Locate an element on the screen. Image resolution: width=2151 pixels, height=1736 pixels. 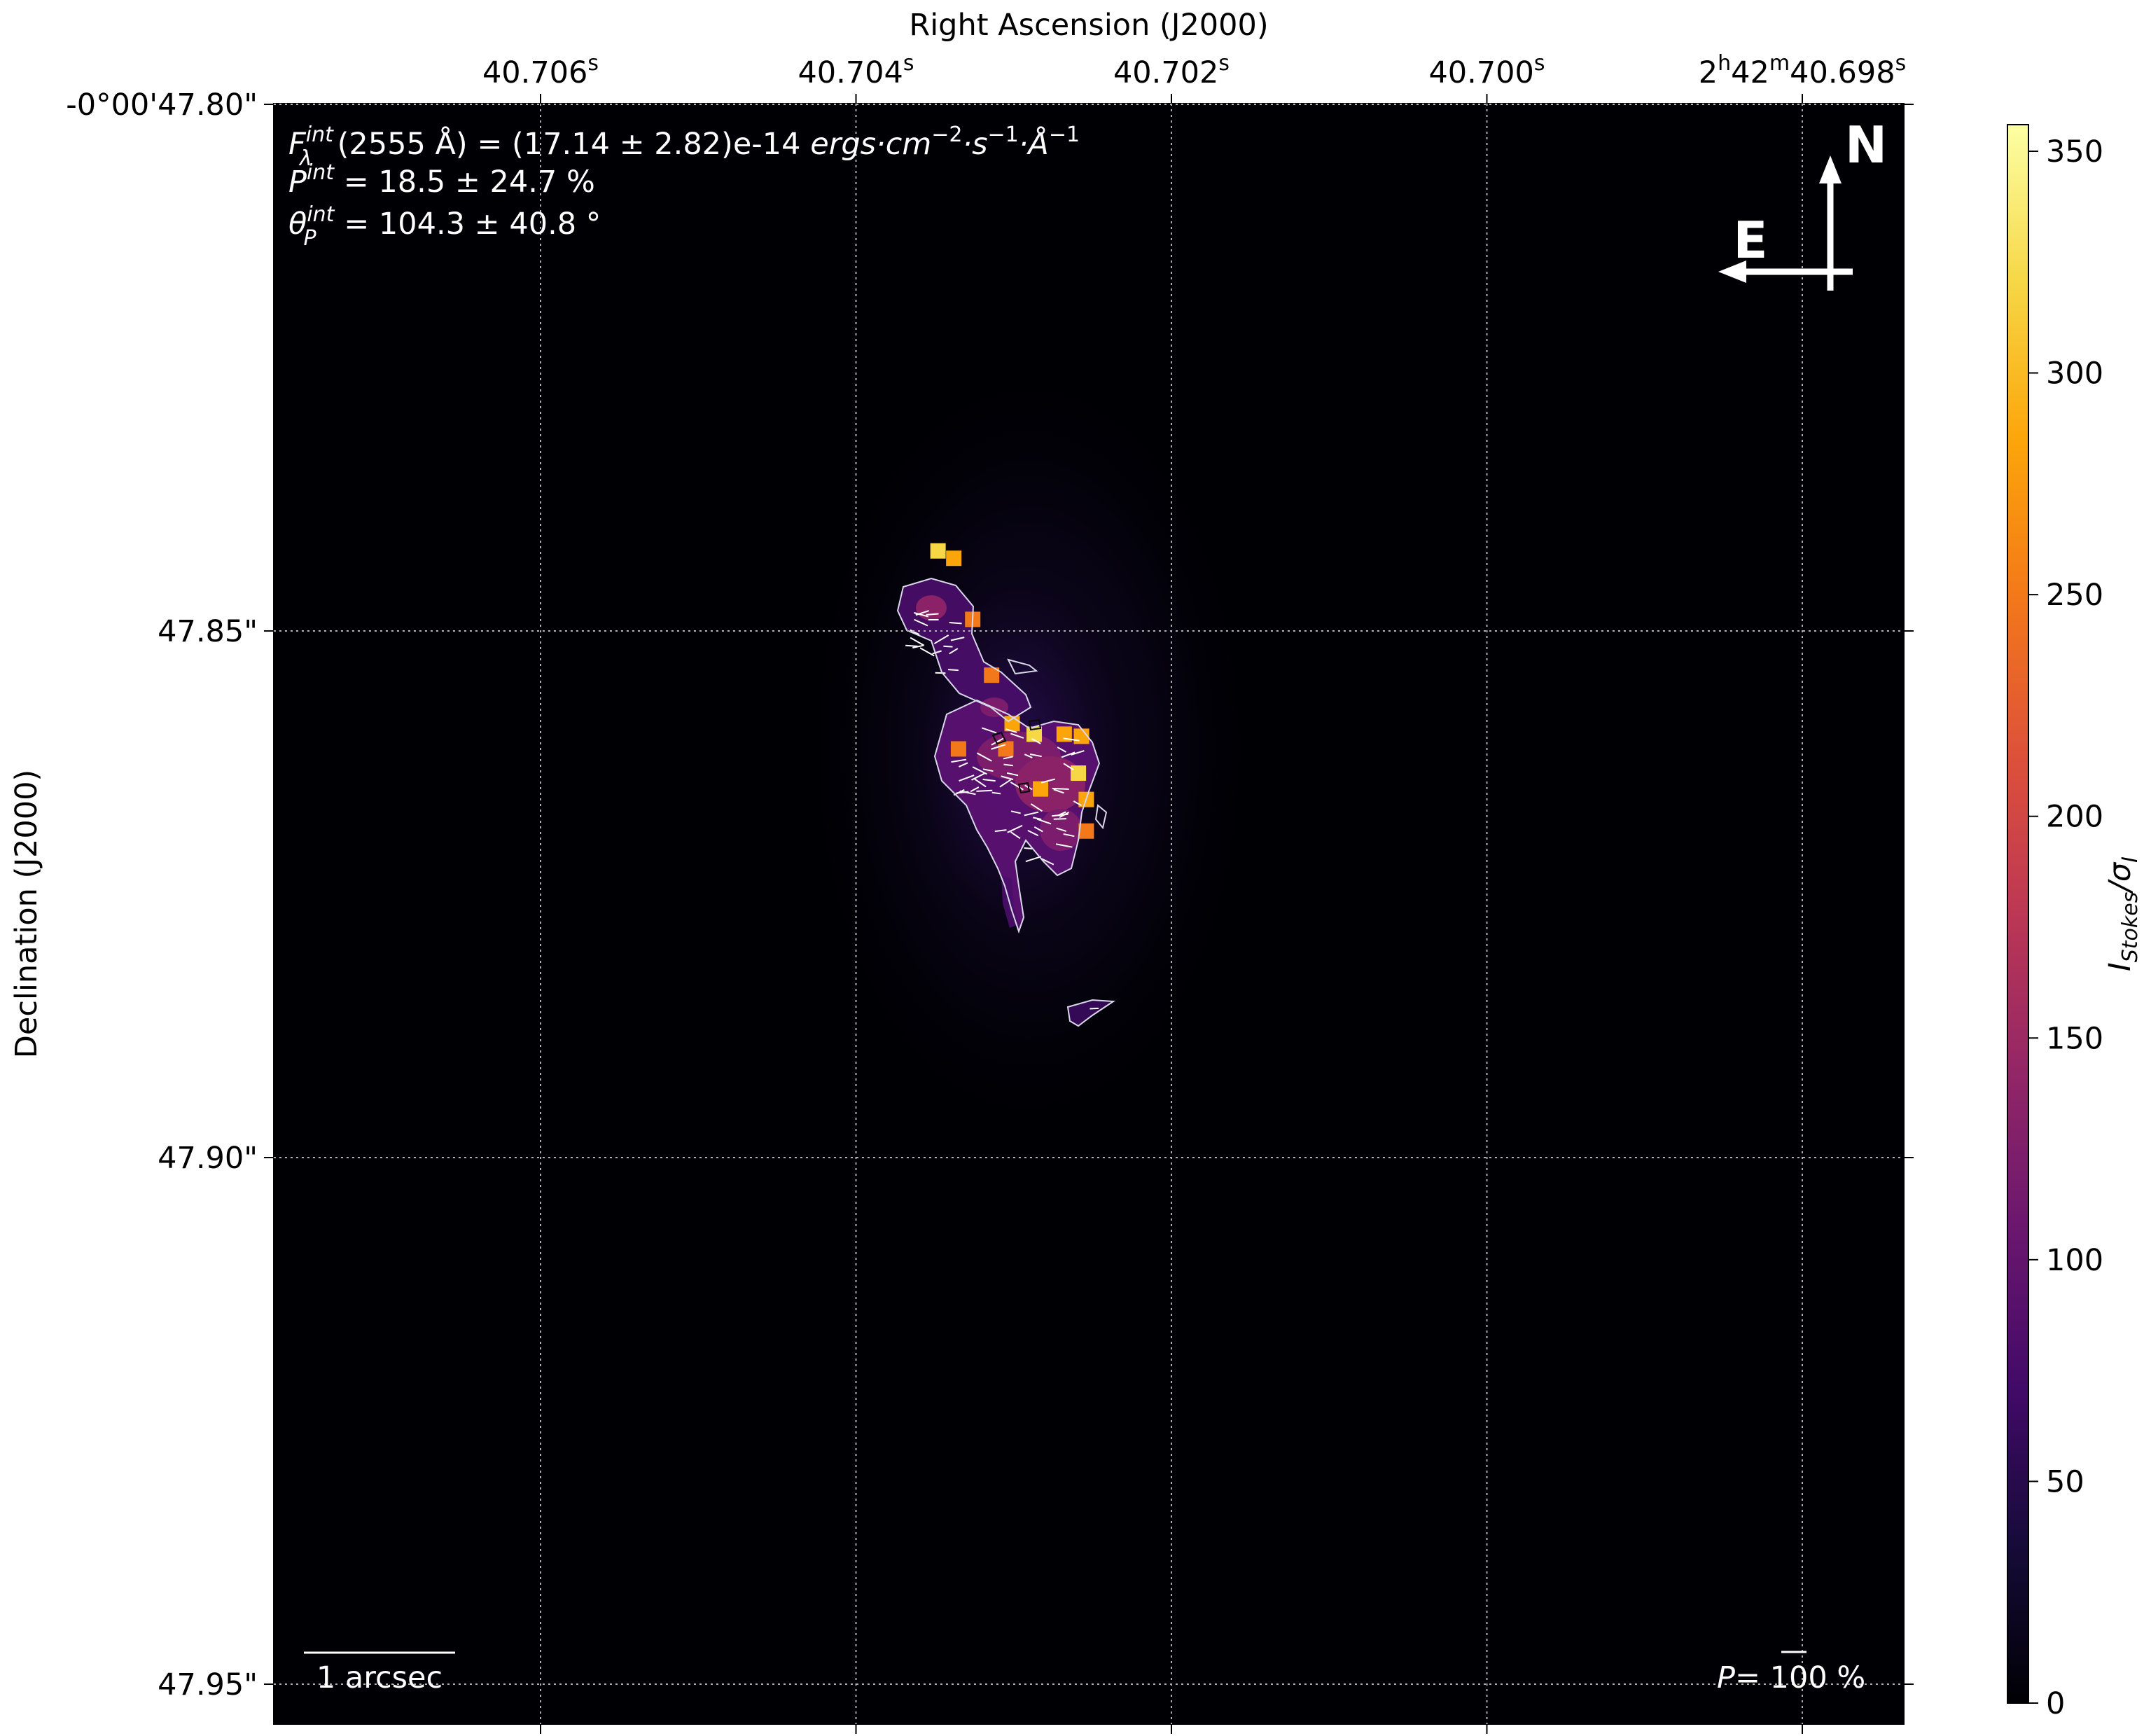
svg-text: Pint = 18.5 ± 24.7 % is located at coordinates (441, 180).